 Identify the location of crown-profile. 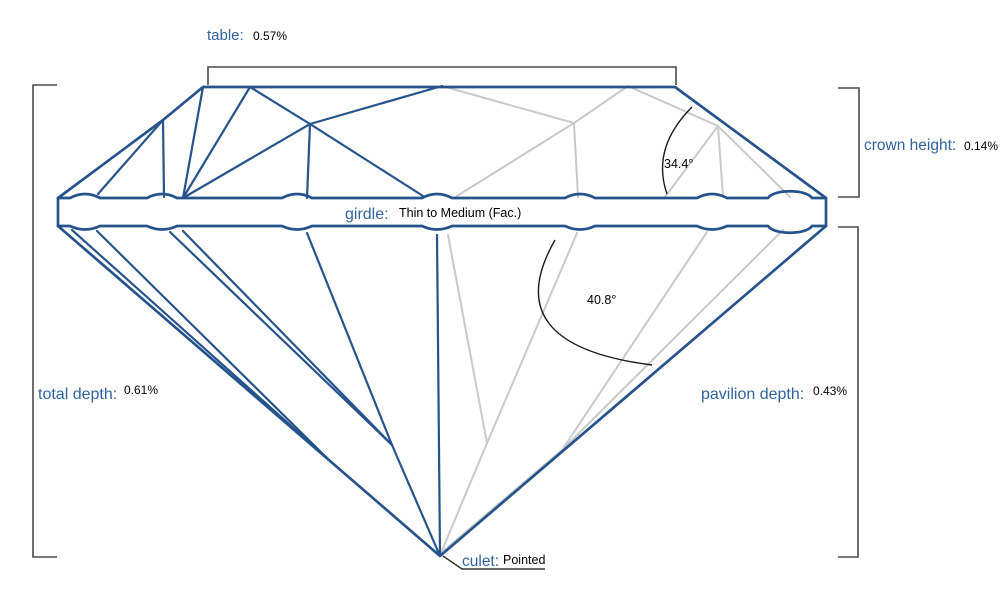
(442, 142).